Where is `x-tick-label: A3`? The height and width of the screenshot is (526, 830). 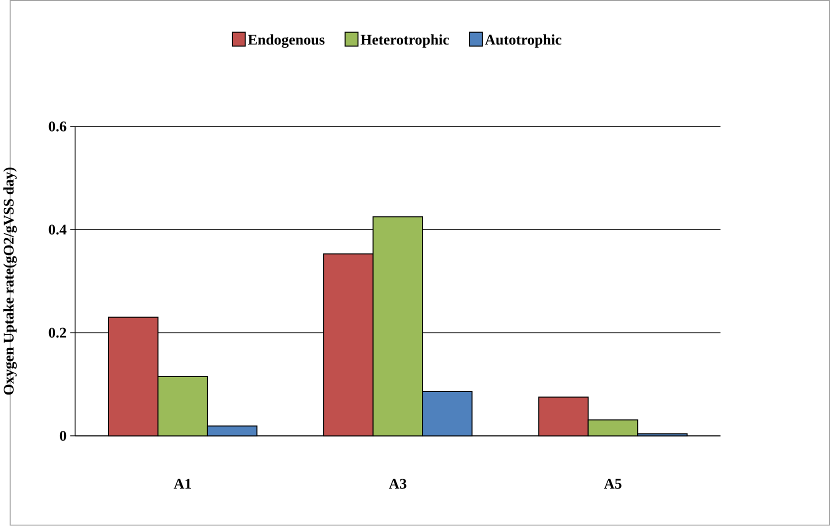 x-tick-label: A3 is located at coordinates (397, 483).